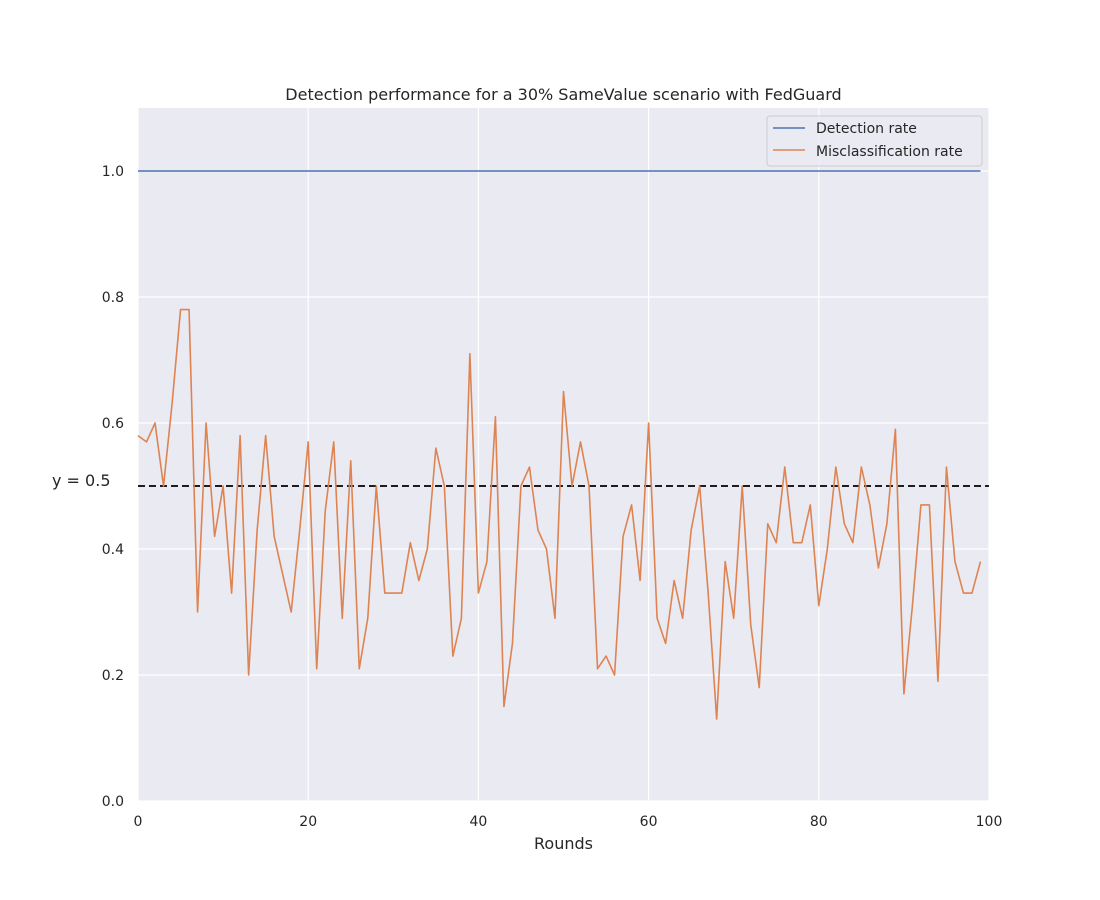  What do you see at coordinates (478, 822) in the screenshot?
I see `x-tick-label: 40` at bounding box center [478, 822].